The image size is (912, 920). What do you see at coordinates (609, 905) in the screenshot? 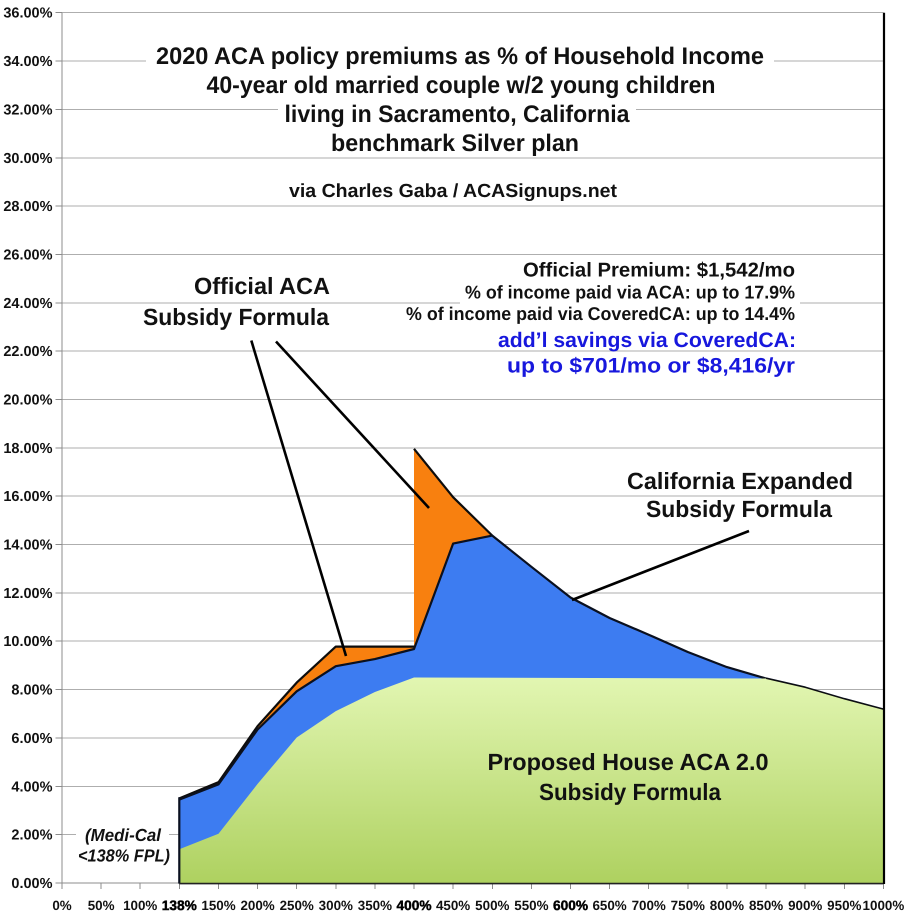
I see `svg-text: 650%` at bounding box center [609, 905].